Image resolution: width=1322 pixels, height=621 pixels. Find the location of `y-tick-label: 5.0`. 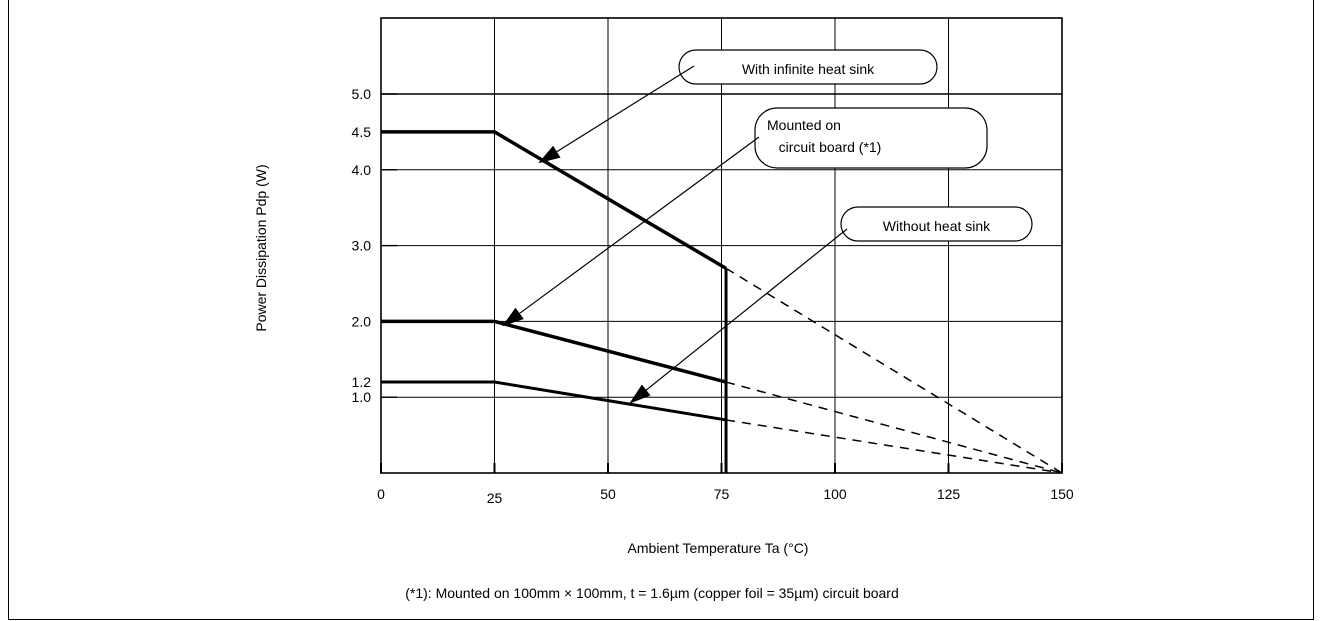

y-tick-label: 5.0 is located at coordinates (362, 94).